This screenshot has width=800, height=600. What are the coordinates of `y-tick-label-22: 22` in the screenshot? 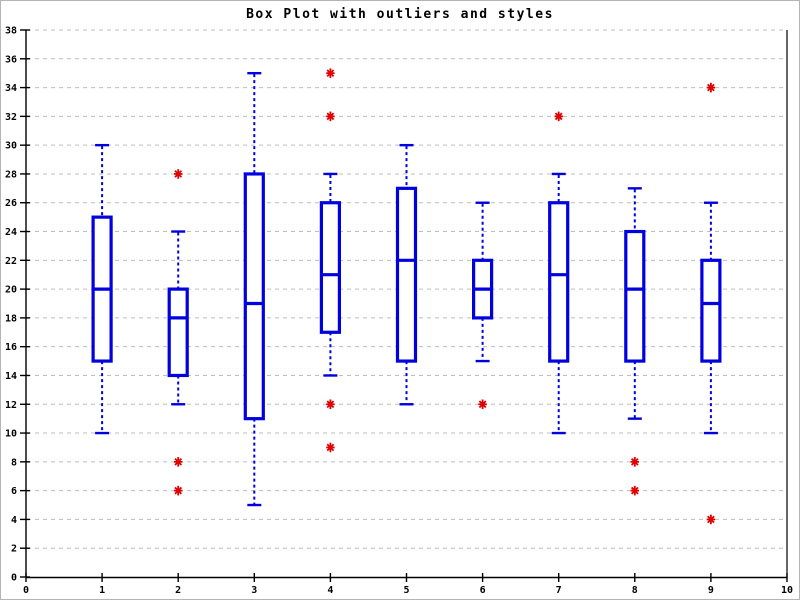 It's located at (11, 261).